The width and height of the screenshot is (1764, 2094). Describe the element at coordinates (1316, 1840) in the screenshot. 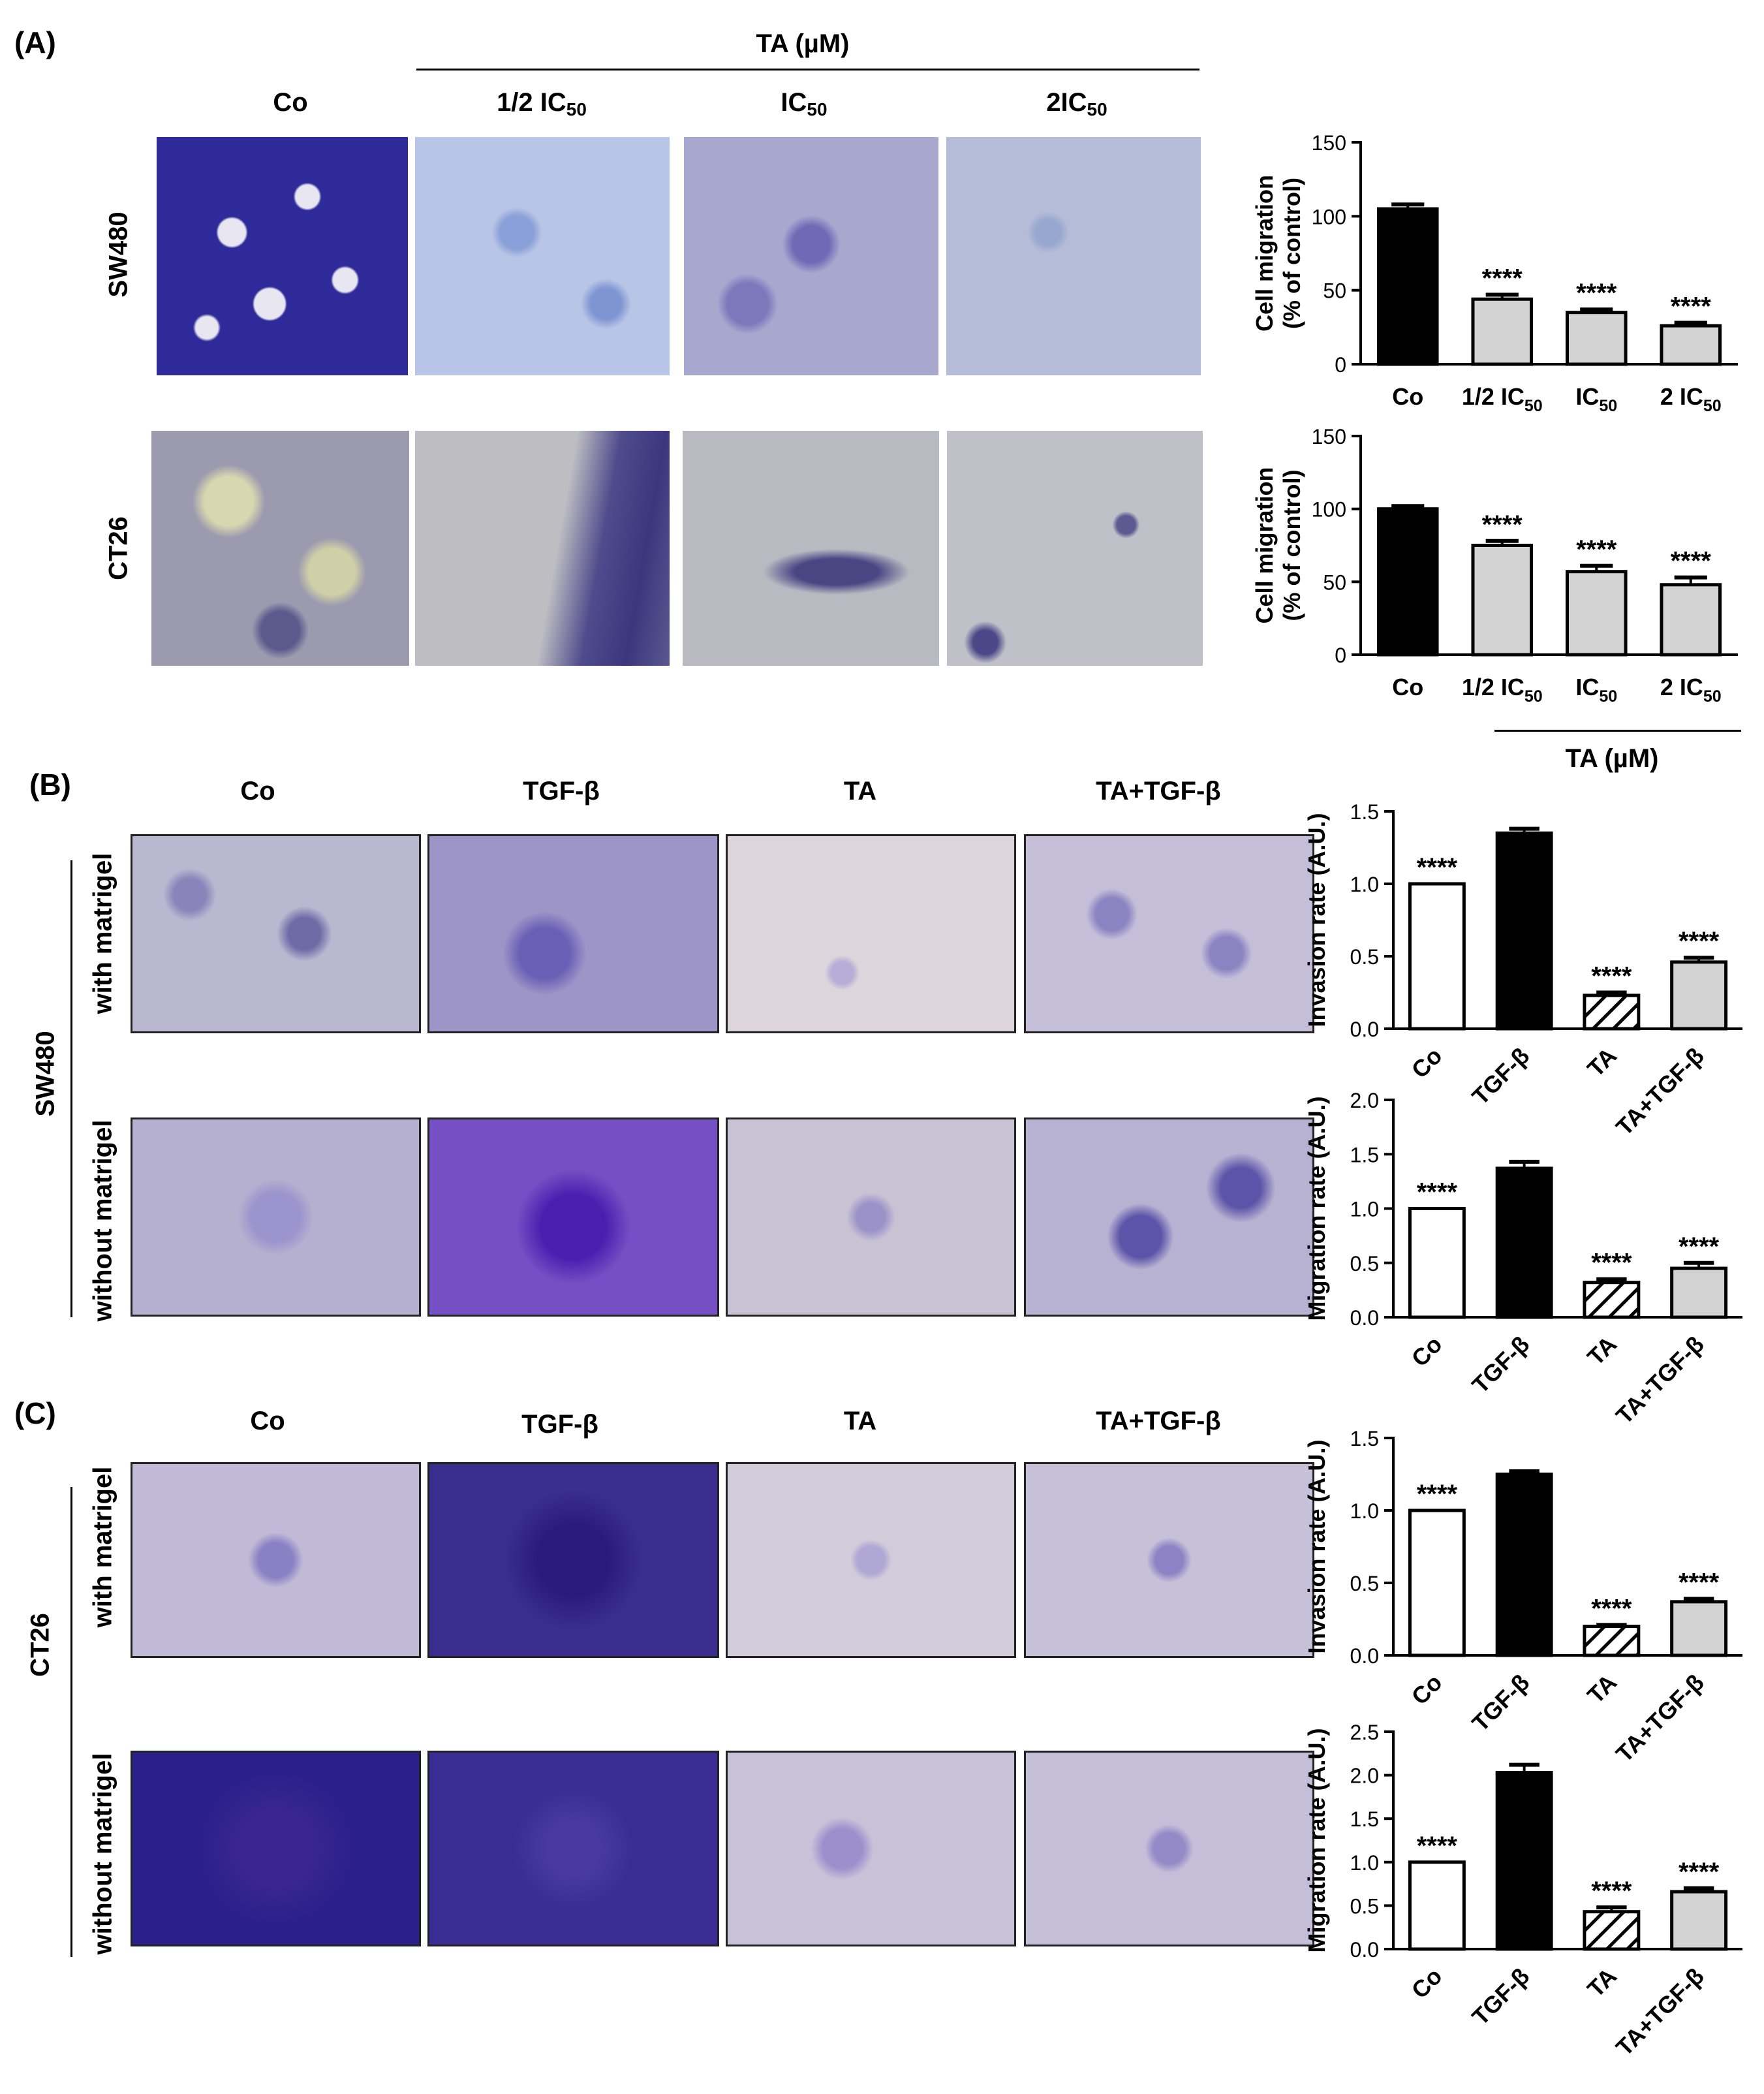

I see `y-axis-label: Migration rate (A.U.)` at that location.